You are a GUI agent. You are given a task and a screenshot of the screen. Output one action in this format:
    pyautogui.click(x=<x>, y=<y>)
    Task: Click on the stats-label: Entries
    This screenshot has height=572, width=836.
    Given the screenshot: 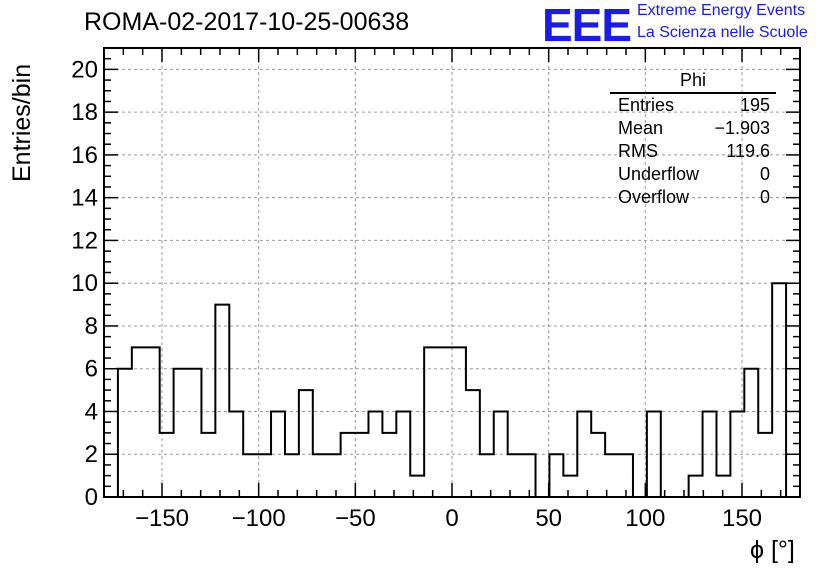 What is the action you would take?
    pyautogui.click(x=646, y=105)
    